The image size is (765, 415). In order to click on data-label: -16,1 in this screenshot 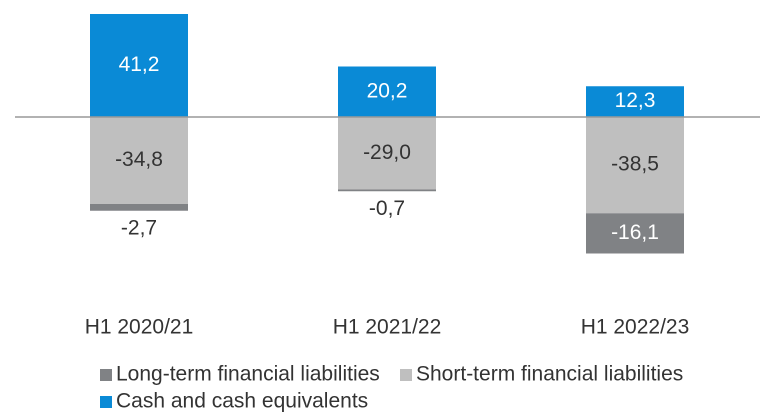, I will do `click(635, 232)`.